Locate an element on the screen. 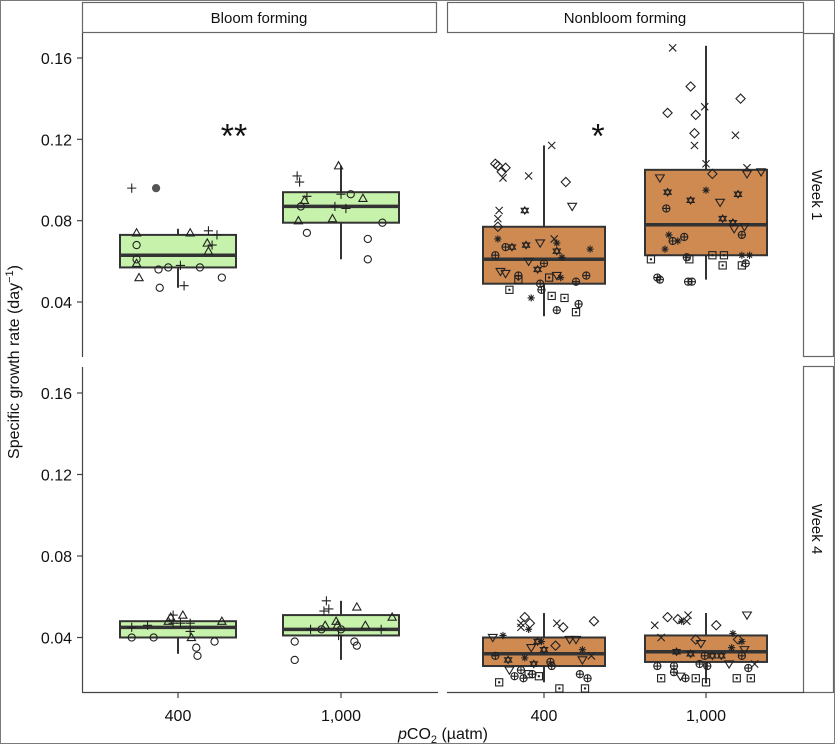 The width and height of the screenshot is (835, 744). strip-box-week4 is located at coordinates (818, 529).